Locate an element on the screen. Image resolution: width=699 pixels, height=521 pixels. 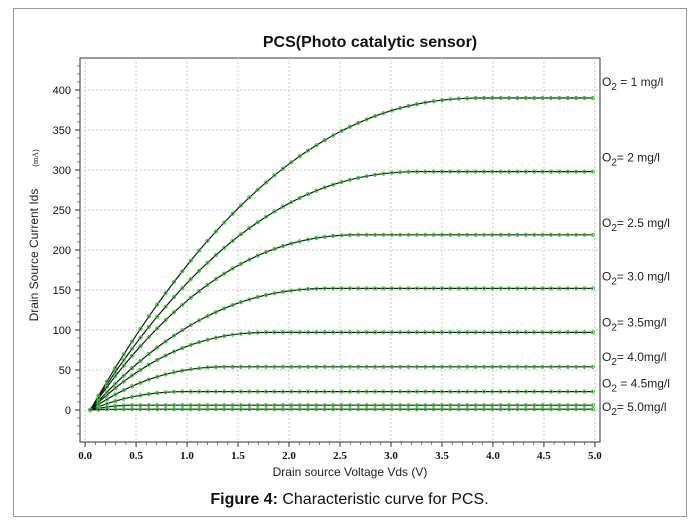
series-label: O2= 3.0 mg/l is located at coordinates (636, 278).